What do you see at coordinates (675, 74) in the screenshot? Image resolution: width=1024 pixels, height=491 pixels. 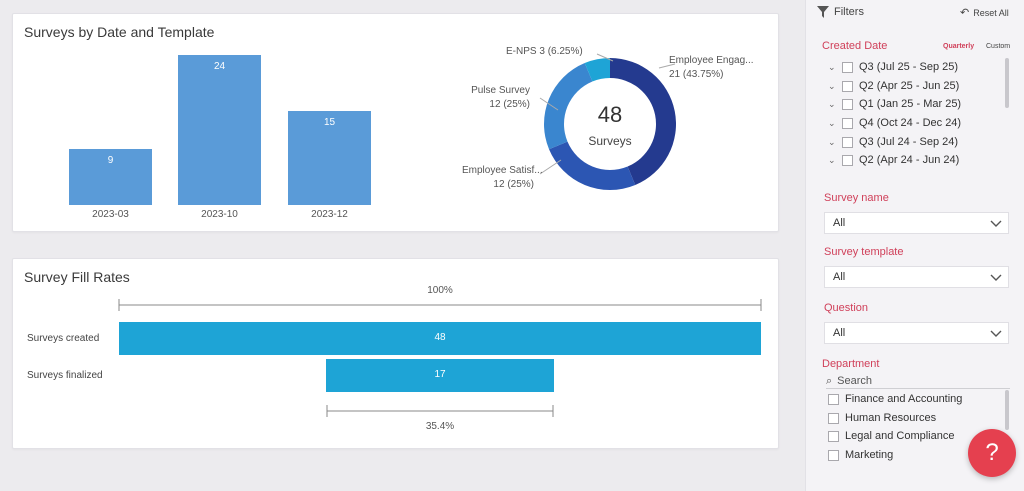 I see `slice-value: 21` at bounding box center [675, 74].